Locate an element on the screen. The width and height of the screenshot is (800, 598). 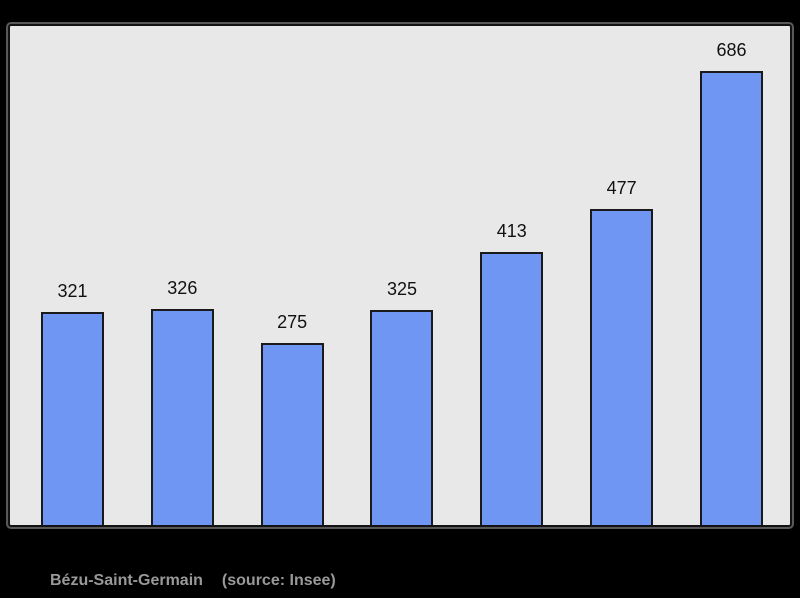
bar-value-label: 477 is located at coordinates (621, 188).